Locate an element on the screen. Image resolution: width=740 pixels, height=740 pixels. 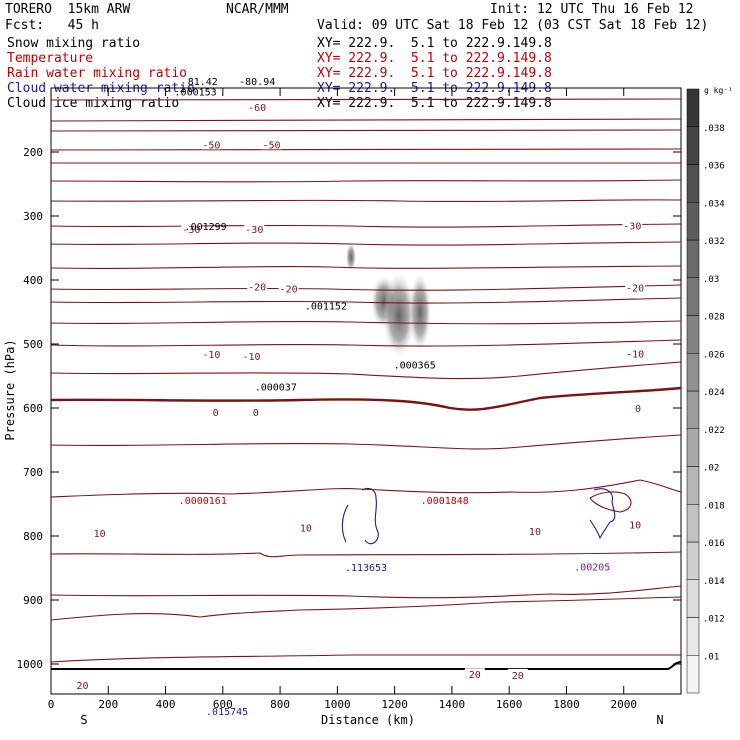
y-tick-label: 600 is located at coordinates (33, 408).